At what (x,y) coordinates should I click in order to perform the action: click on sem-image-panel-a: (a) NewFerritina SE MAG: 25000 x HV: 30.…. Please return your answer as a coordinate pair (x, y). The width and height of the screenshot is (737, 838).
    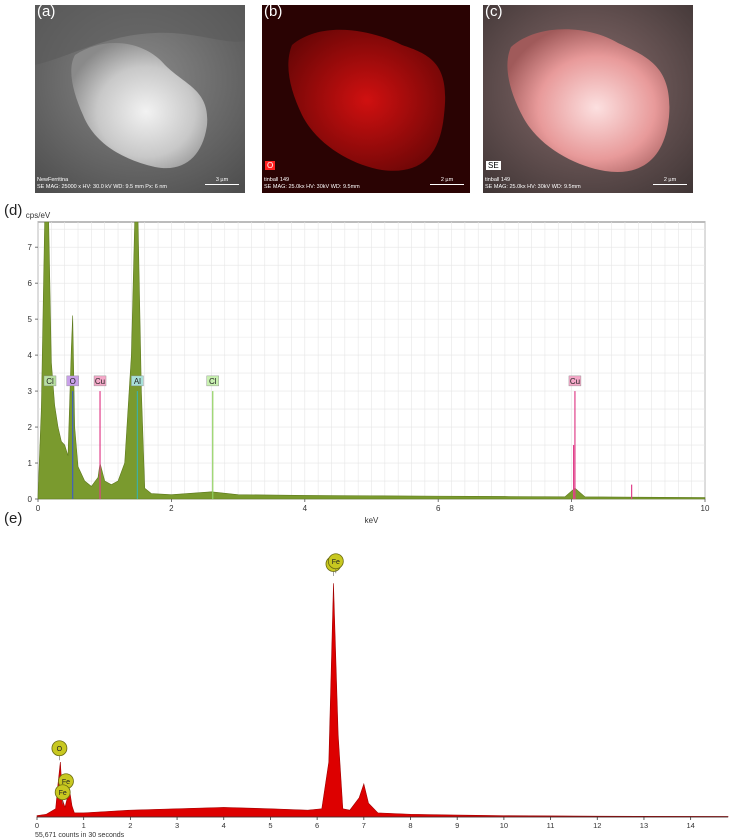
    Looking at the image, I should click on (140, 99).